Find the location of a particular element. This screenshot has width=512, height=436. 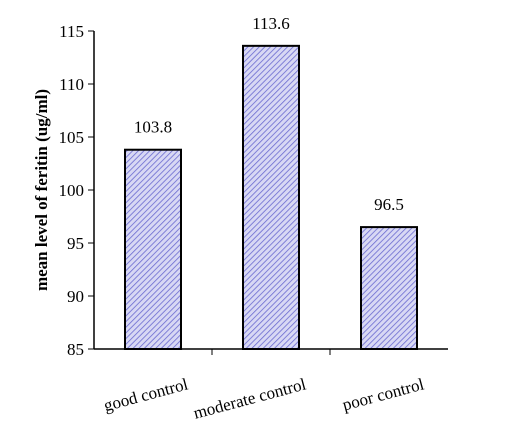

y-tick-label: 95 is located at coordinates (75, 243).